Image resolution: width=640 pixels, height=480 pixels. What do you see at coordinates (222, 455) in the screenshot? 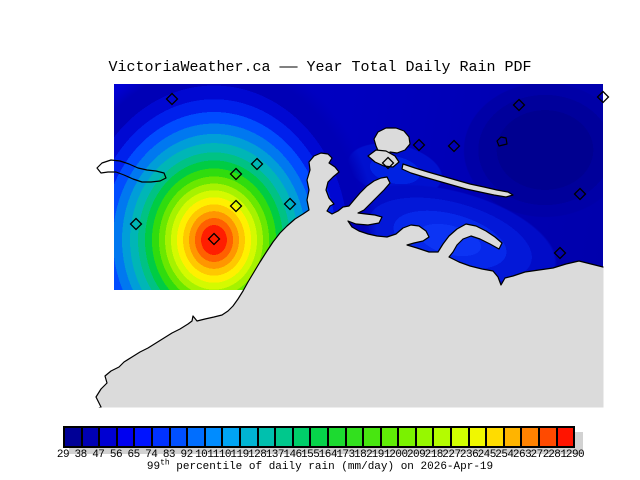
I see `colorbar-tick-label: 110` at bounding box center [222, 455].